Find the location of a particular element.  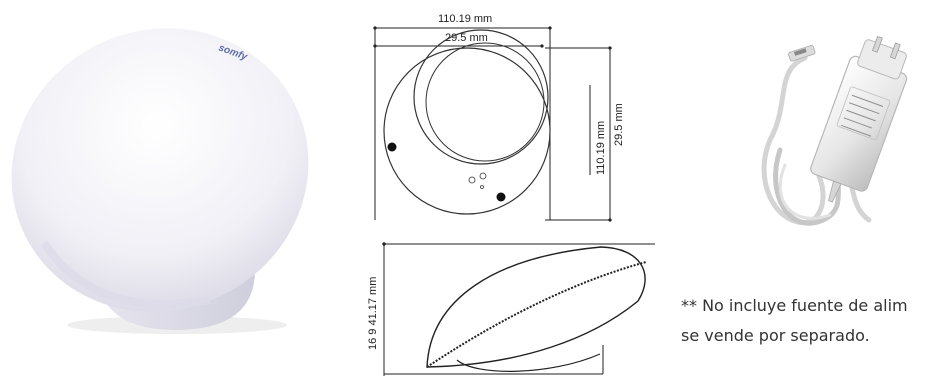

mount-hole-right is located at coordinates (501, 197).